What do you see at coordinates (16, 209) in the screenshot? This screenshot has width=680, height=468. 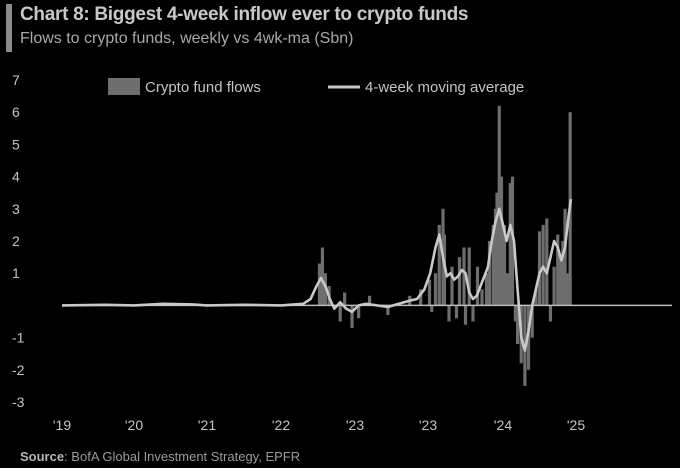 I see `y-tick-label: 3` at bounding box center [16, 209].